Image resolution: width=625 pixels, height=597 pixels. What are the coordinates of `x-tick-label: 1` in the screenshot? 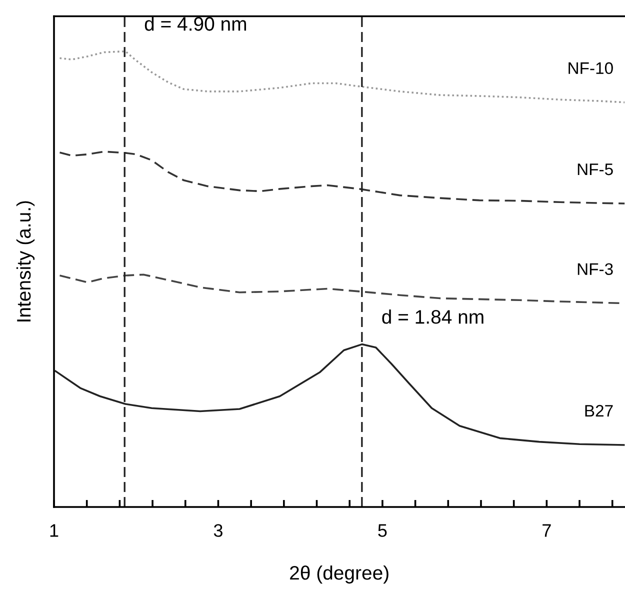 It's located at (54, 530).